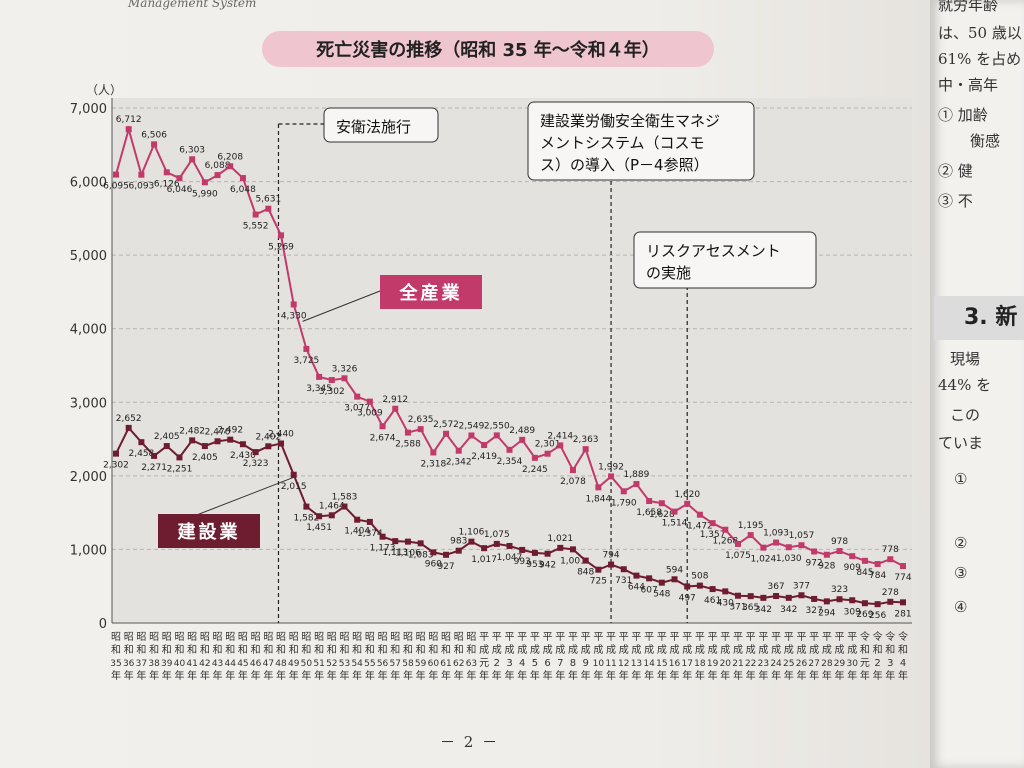 Image resolution: width=1024 pixels, height=768 pixels. Describe the element at coordinates (775, 587) in the screenshot. I see `data-label: 367` at that location.